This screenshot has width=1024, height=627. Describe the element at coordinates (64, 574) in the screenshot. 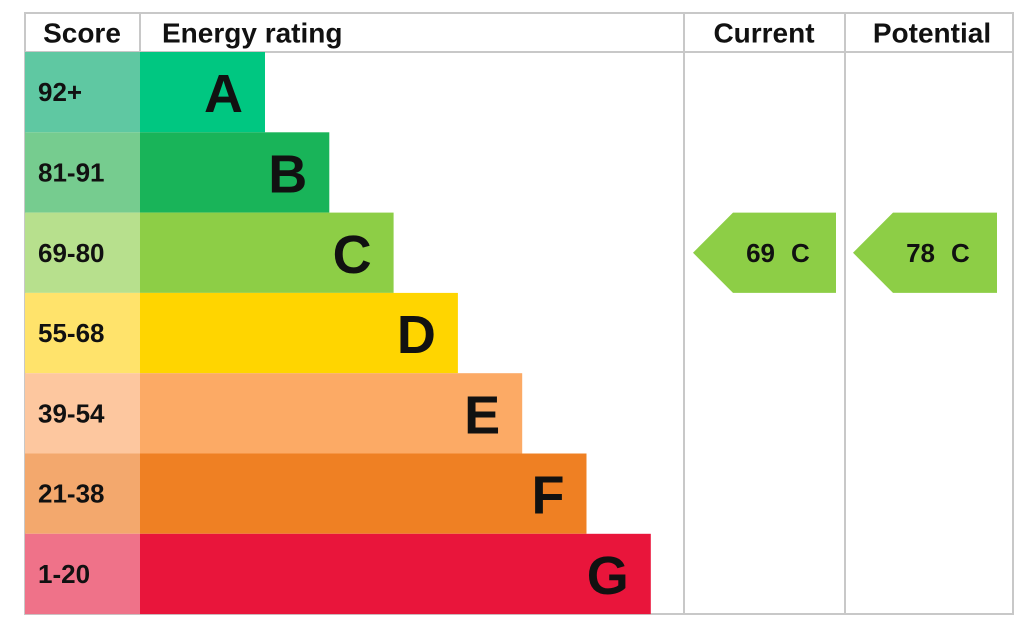

I see `score-label: 1-20` at that location.